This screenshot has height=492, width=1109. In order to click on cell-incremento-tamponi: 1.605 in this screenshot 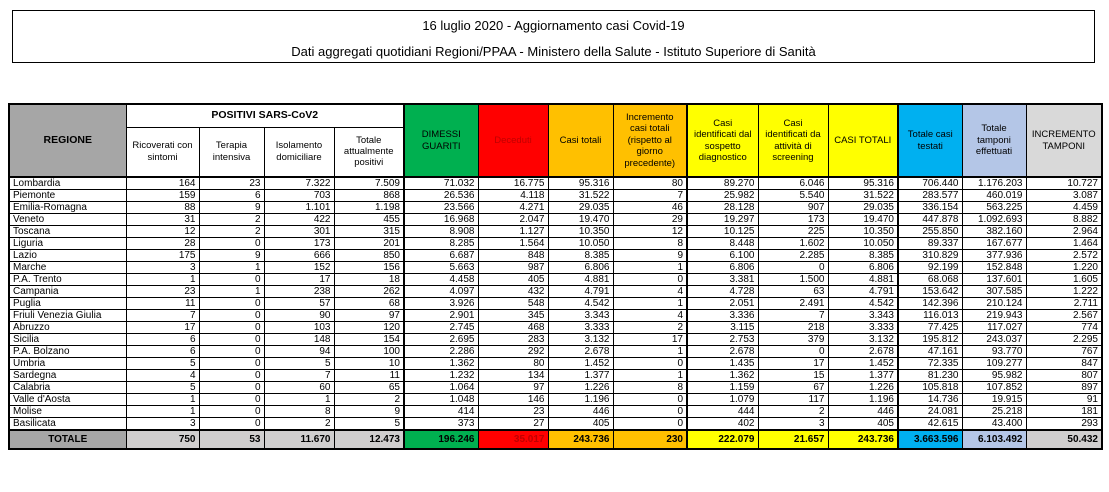, I will do `click(1064, 279)`.